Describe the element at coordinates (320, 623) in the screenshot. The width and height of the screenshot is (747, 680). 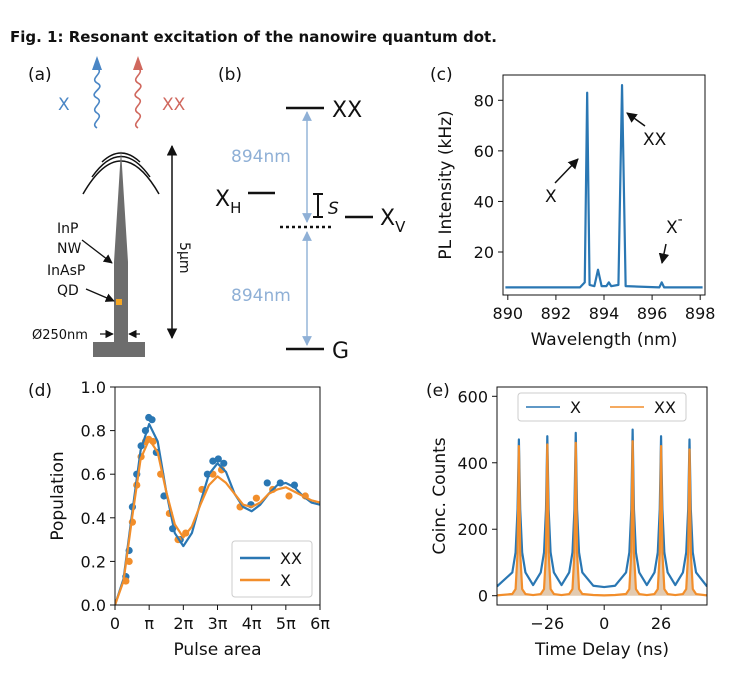
I see `x-tick-label: 6π` at that location.